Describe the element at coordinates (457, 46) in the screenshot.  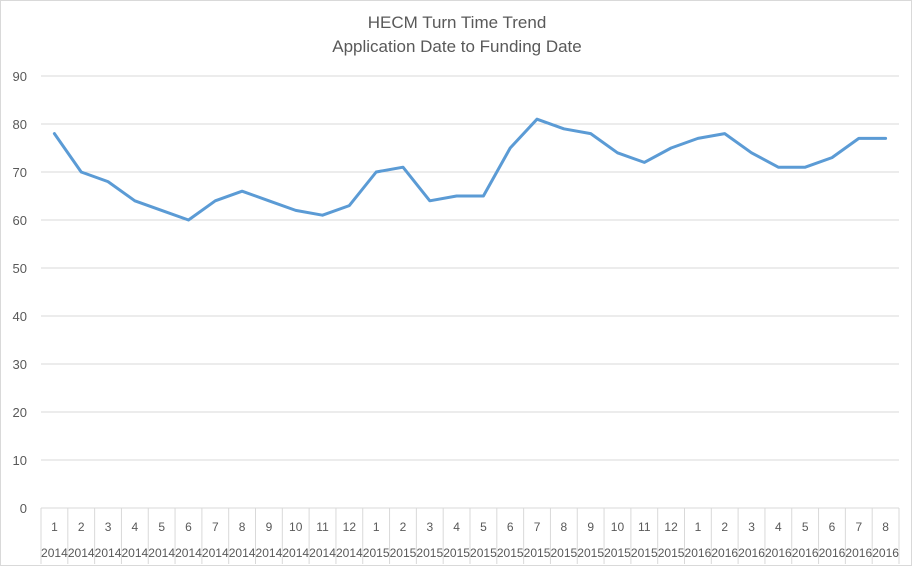
I see `chart-subtitle: Application Date to Funding Date` at that location.